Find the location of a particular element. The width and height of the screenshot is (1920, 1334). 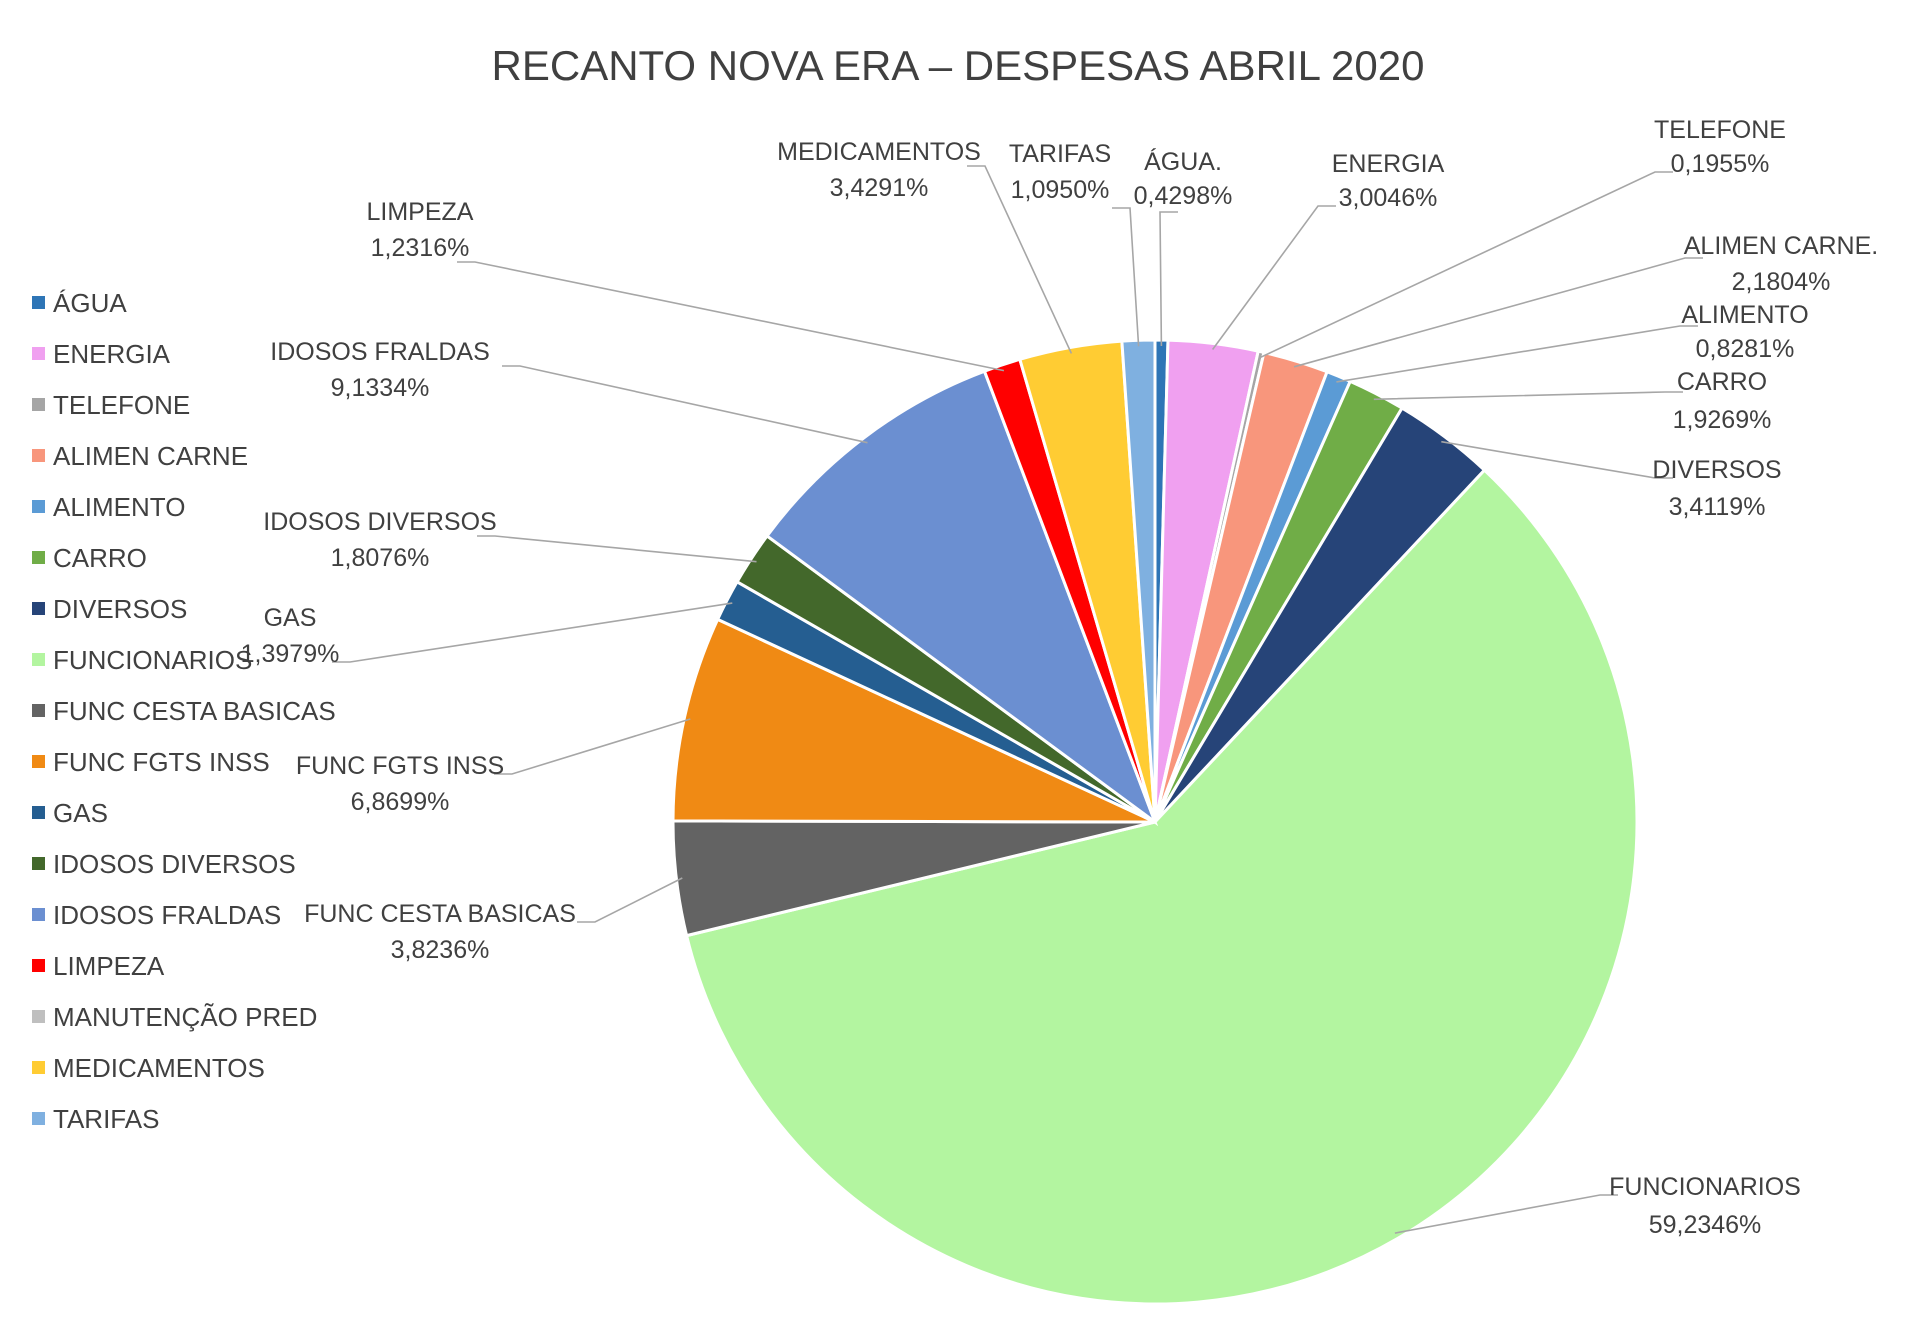

legend-label: ALIMENTO is located at coordinates (119, 507).